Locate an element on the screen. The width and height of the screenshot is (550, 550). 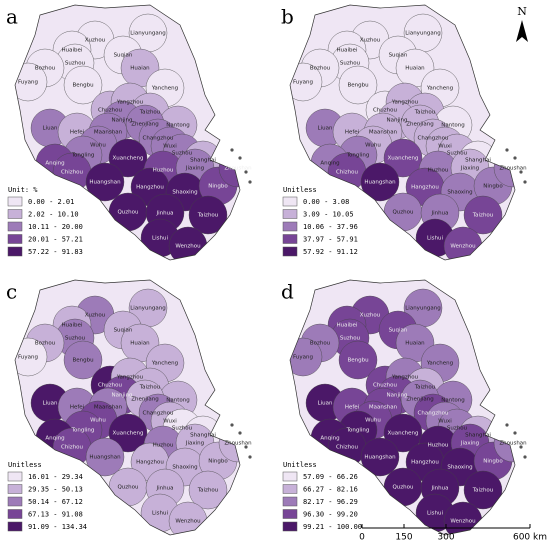
legend-label: 50.14 - 67.12 is located at coordinates (55, 502).